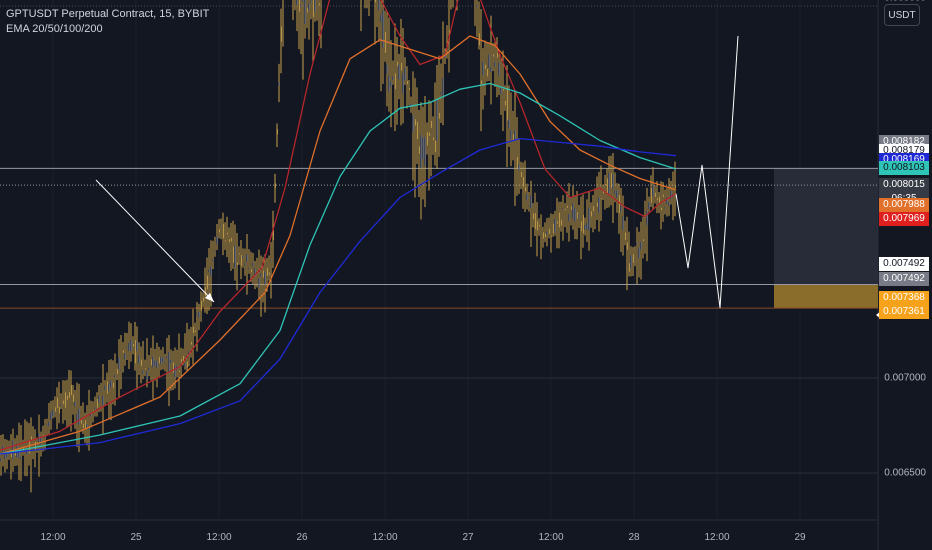 This screenshot has width=932, height=550. I want to click on currency-button: USDT, so click(902, 15).